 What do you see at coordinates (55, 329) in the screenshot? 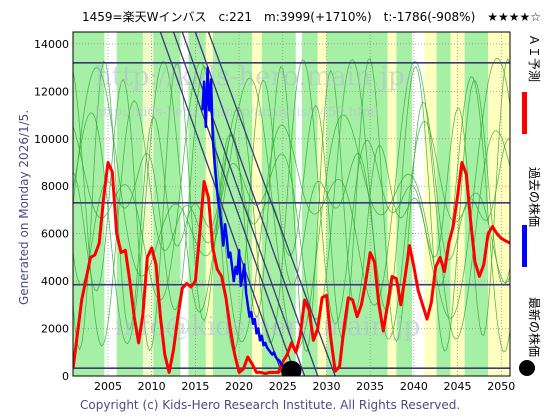
I see `y-tick-2000: 2000` at bounding box center [55, 329].